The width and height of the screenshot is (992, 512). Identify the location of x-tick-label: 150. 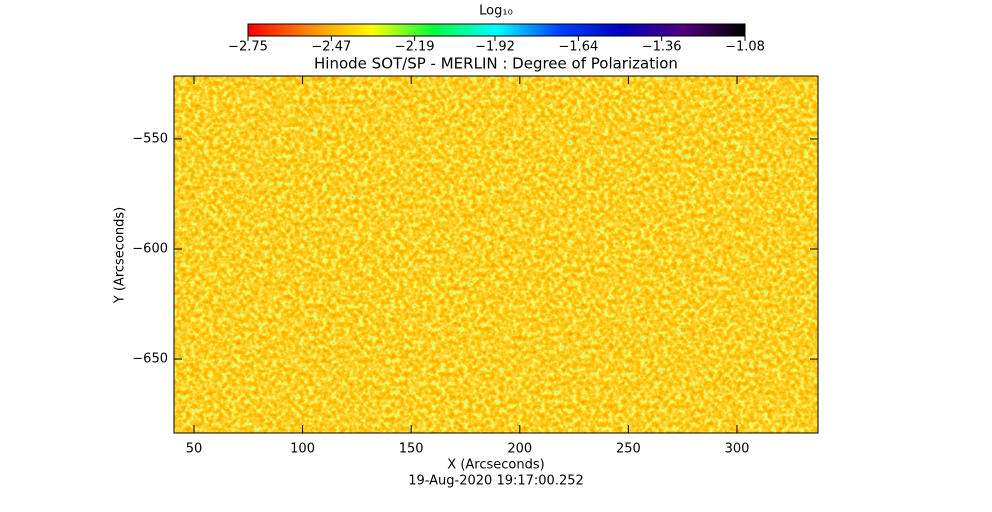
(411, 449).